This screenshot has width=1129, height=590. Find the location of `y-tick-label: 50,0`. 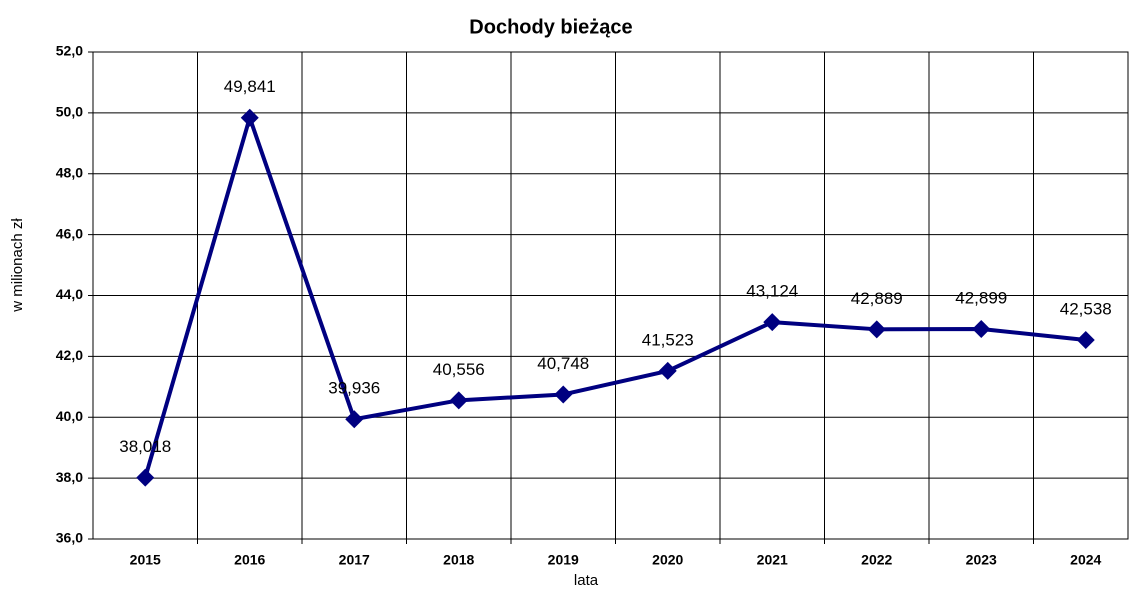

y-tick-label: 50,0 is located at coordinates (69, 112).